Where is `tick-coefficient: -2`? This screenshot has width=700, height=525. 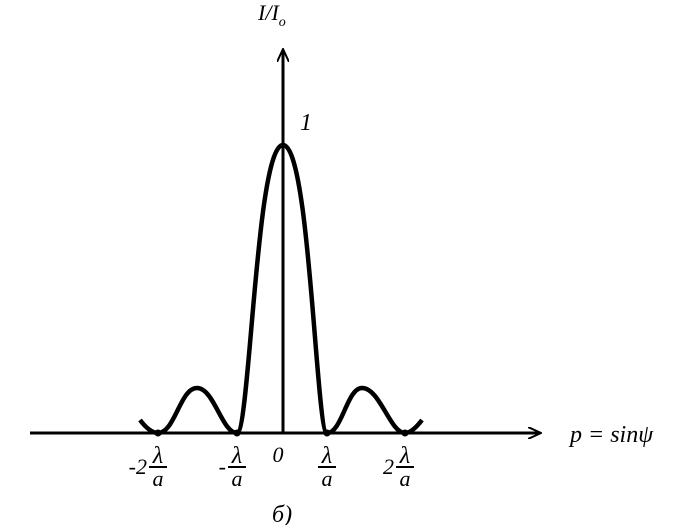 tick-coefficient: -2 is located at coordinates (138, 466).